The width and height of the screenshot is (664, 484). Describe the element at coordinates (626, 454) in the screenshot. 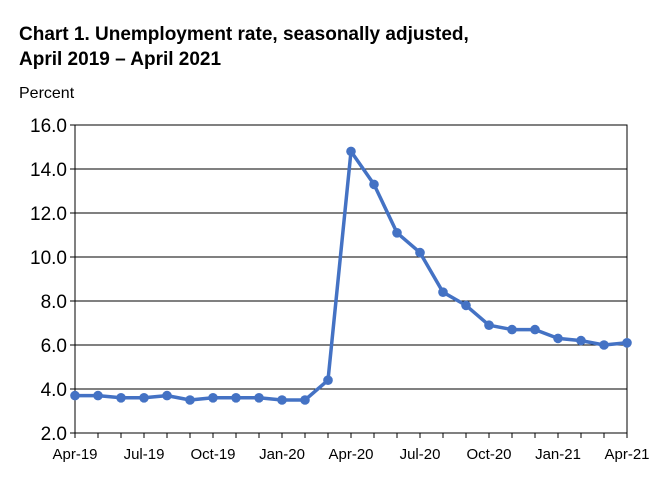

I see `x-tick-label: Apr-21` at that location.